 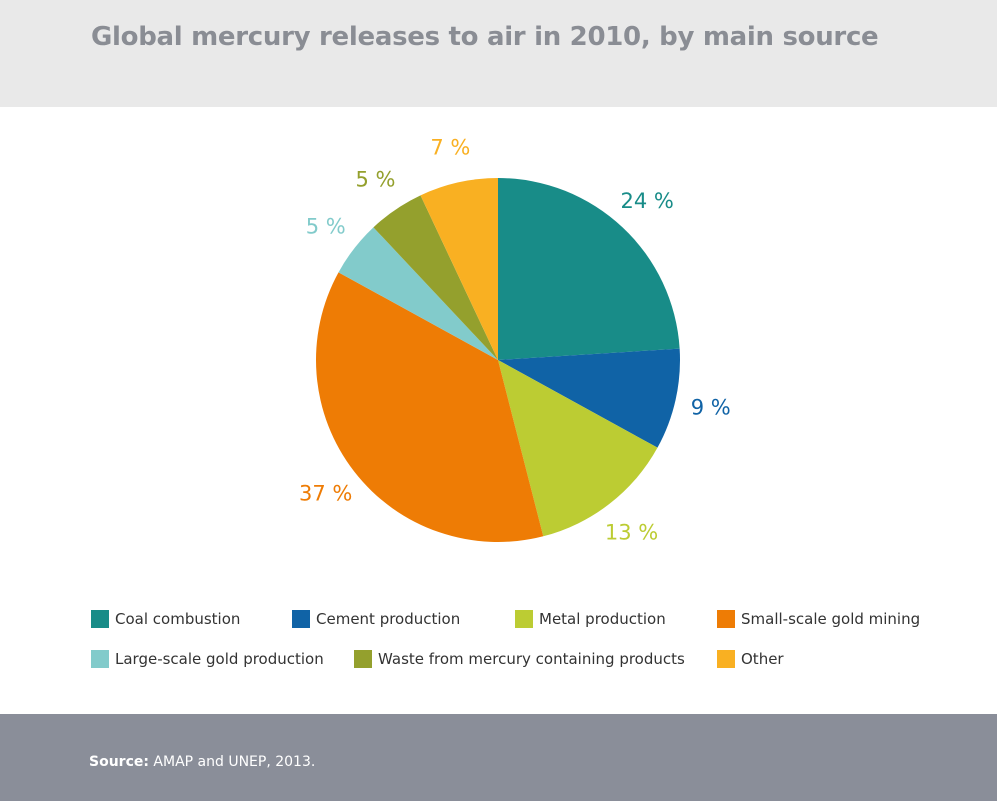 I want to click on legend-item-other: Other, so click(x=750, y=659).